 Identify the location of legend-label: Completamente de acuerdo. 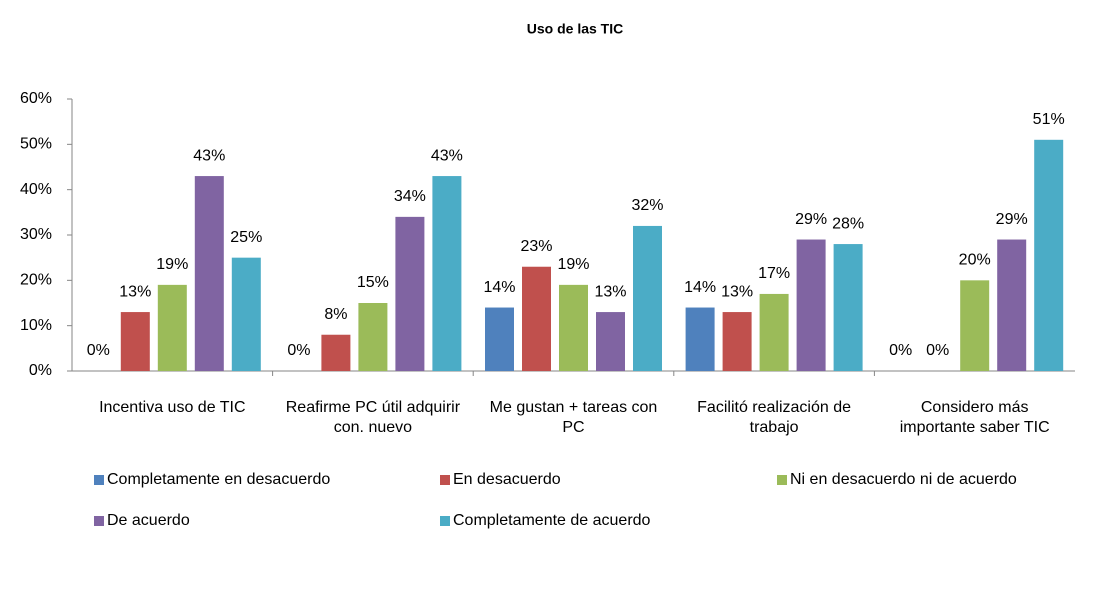
(552, 520).